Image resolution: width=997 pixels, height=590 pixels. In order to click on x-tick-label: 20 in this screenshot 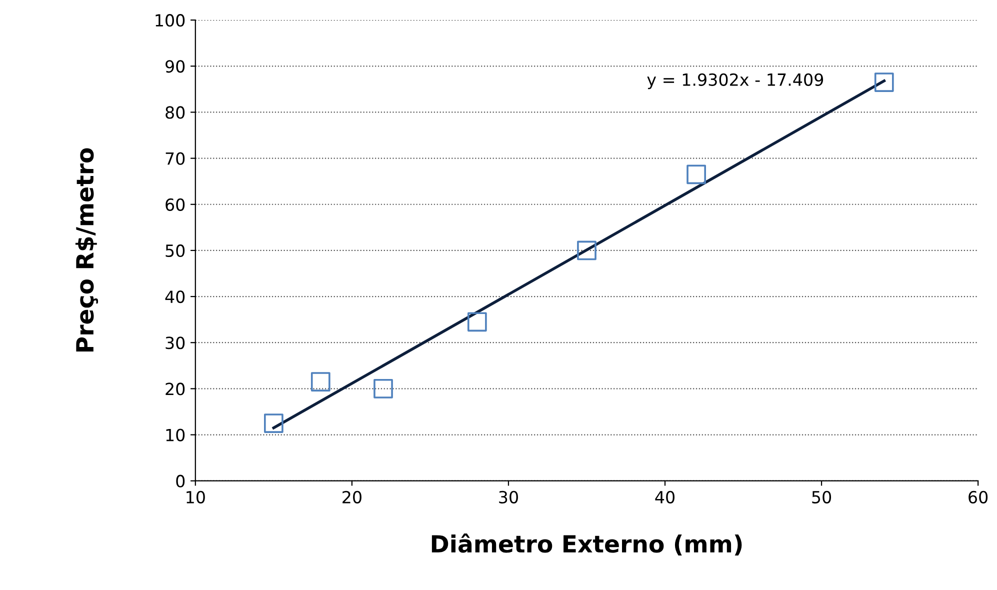, I will do `click(352, 497)`.